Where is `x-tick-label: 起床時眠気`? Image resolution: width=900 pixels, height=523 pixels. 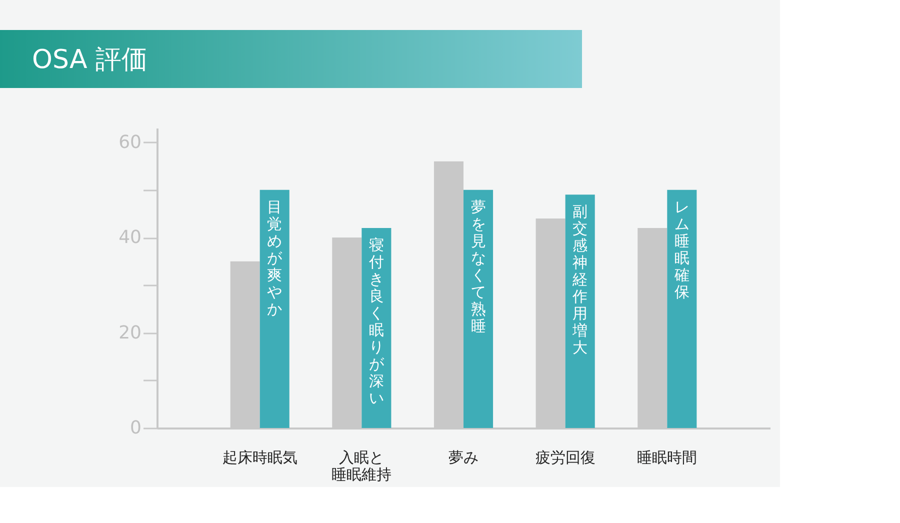 x-tick-label: 起床時眠気 is located at coordinates (260, 457).